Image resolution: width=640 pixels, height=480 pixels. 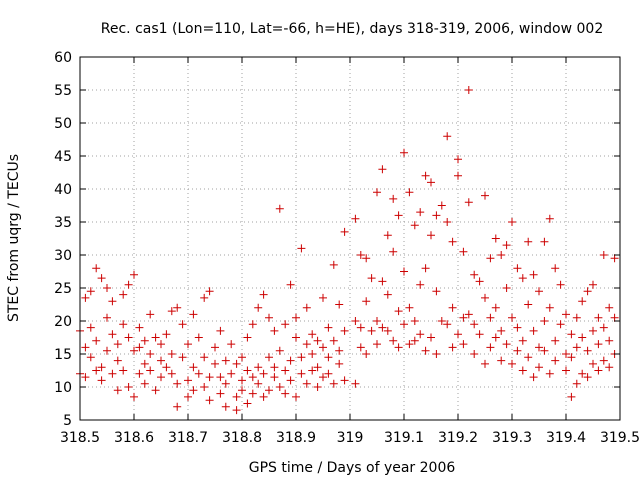 What do you see at coordinates (67, 421) in the screenshot?
I see `y-tick-label: 5` at bounding box center [67, 421].